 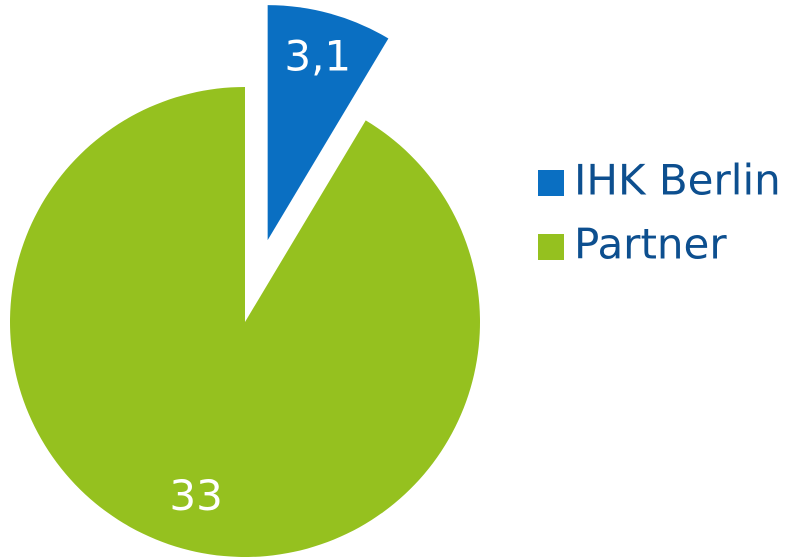 I want to click on legend-label: IHK Berlin, so click(x=677, y=180).